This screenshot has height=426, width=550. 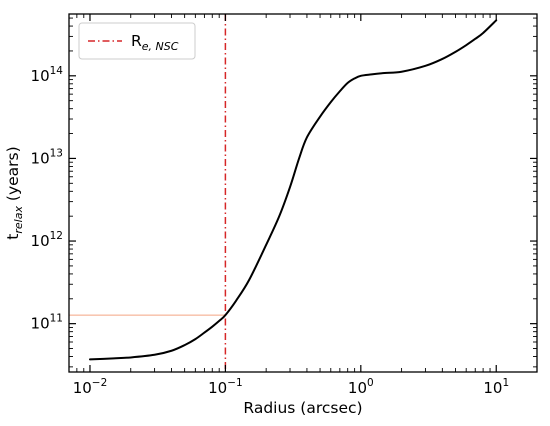 I want to click on y-tick-label: 1013, so click(x=47, y=157).